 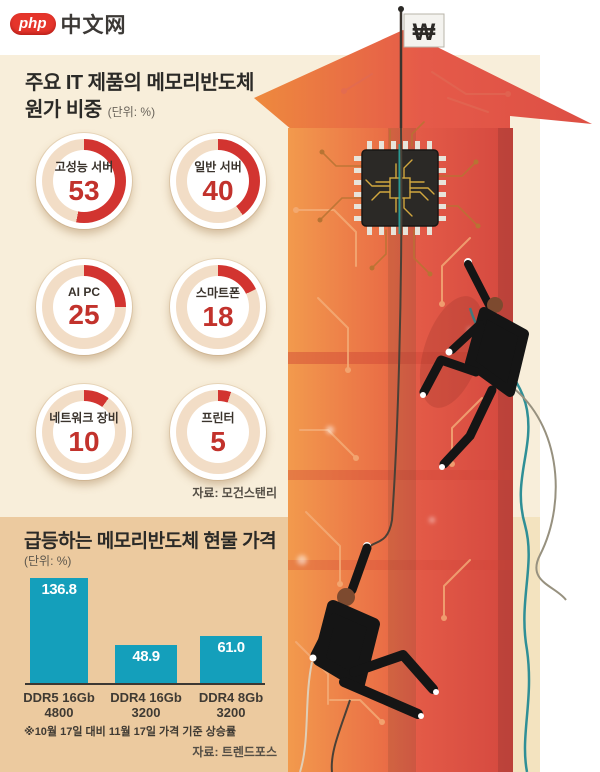 What do you see at coordinates (131, 112) in the screenshot?
I see `top-chart-unit: (단위: %)` at bounding box center [131, 112].